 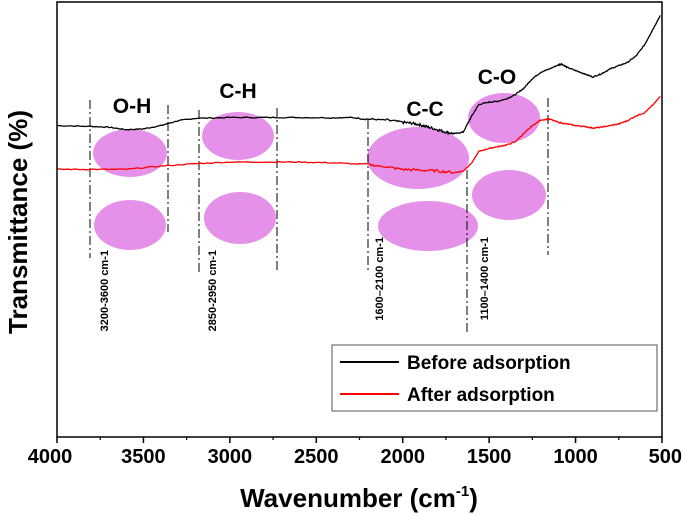 What do you see at coordinates (238, 136) in the screenshot?
I see `ch-before-ellipse` at bounding box center [238, 136].